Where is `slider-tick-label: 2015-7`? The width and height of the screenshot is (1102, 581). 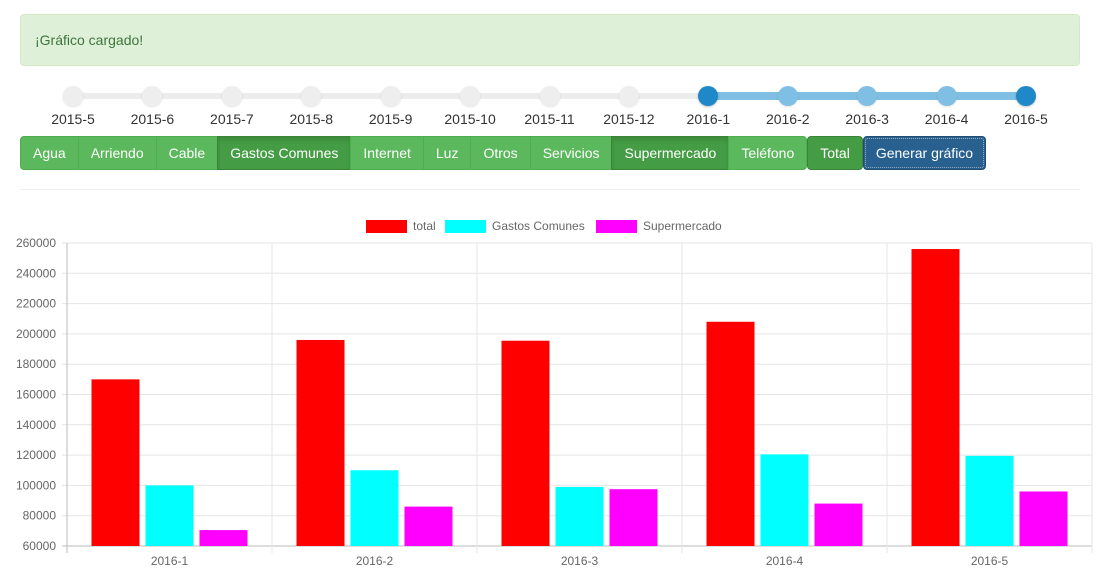
slider-tick-label: 2015-7 is located at coordinates (232, 119).